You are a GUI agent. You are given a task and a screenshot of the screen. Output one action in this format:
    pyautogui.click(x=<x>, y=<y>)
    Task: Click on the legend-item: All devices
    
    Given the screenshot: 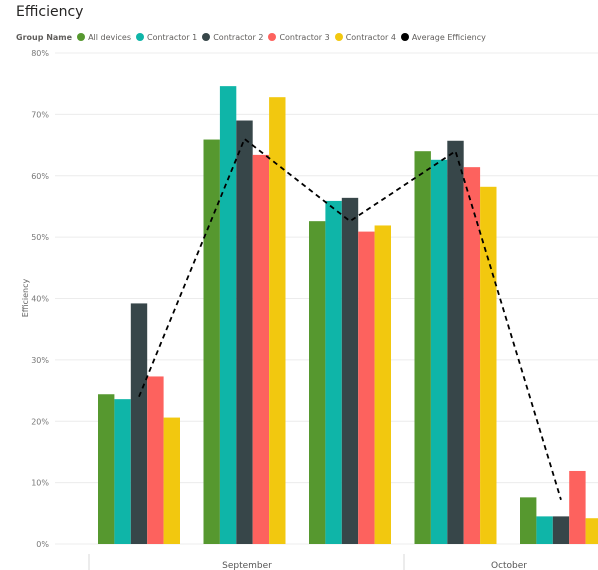 What is the action you would take?
    pyautogui.click(x=104, y=37)
    